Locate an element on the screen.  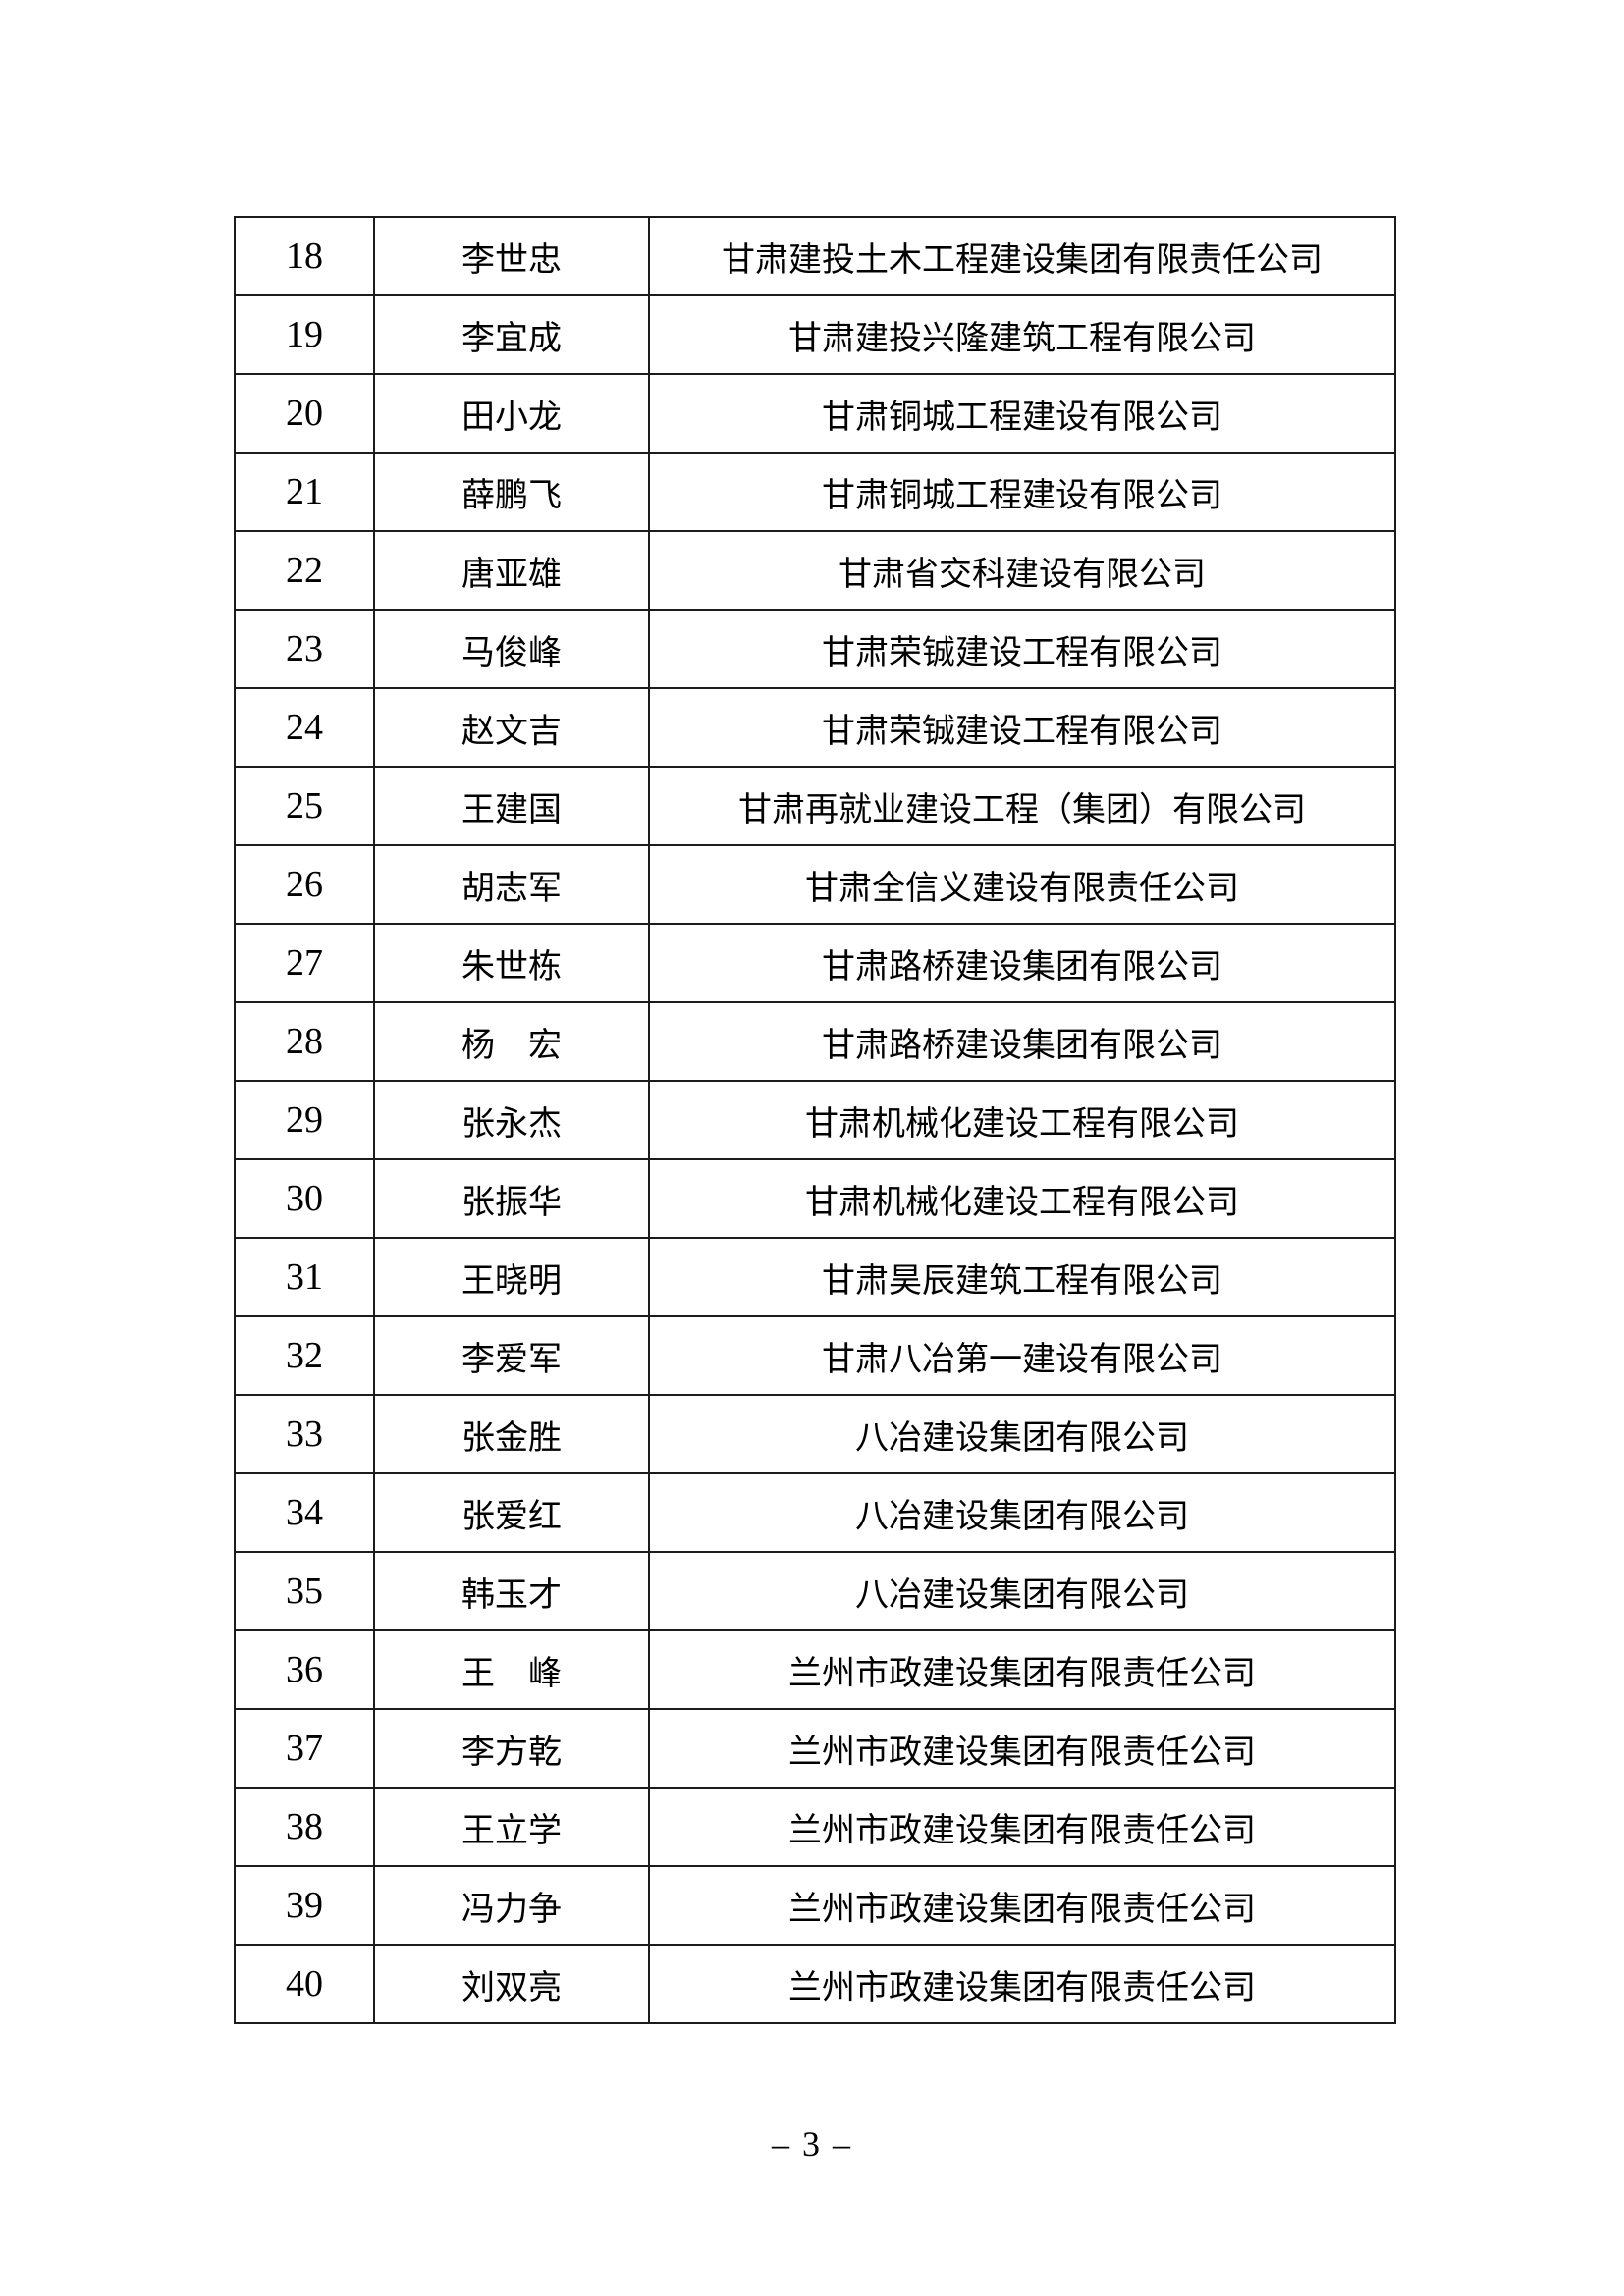
page-number: – 3 – is located at coordinates (812, 2143).